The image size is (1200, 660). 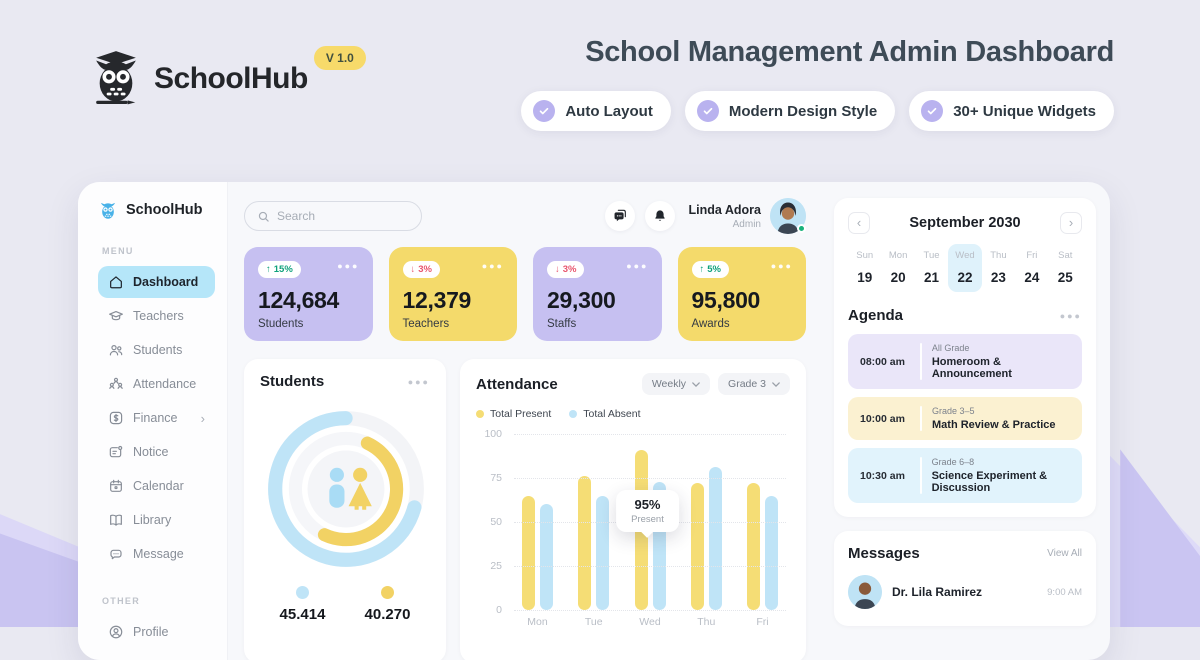 I want to click on legend-item: Total Present, so click(x=513, y=414).